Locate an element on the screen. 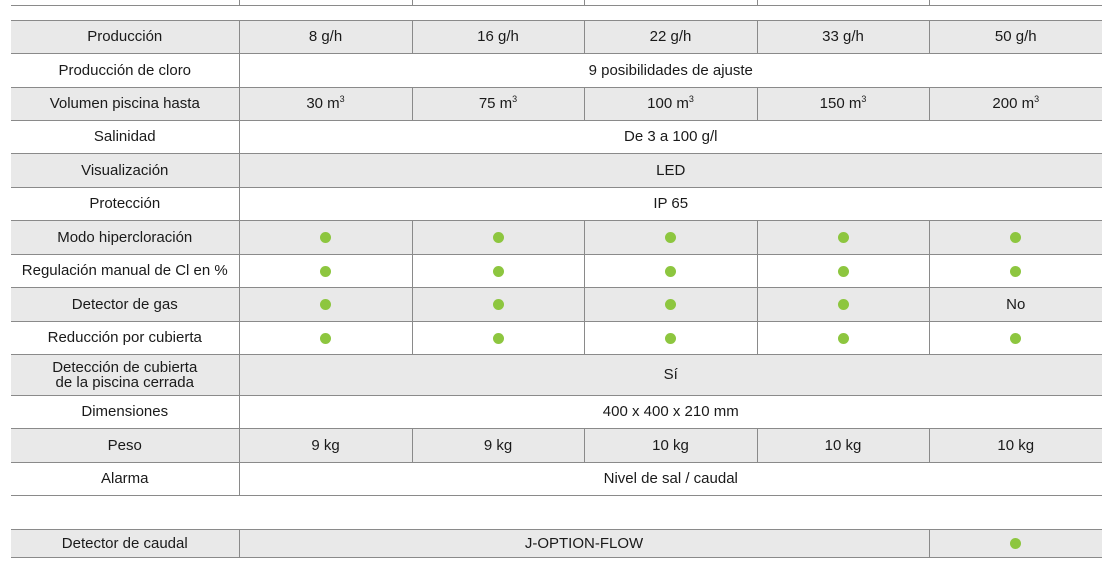  row-label: Dimensiones is located at coordinates (125, 412).